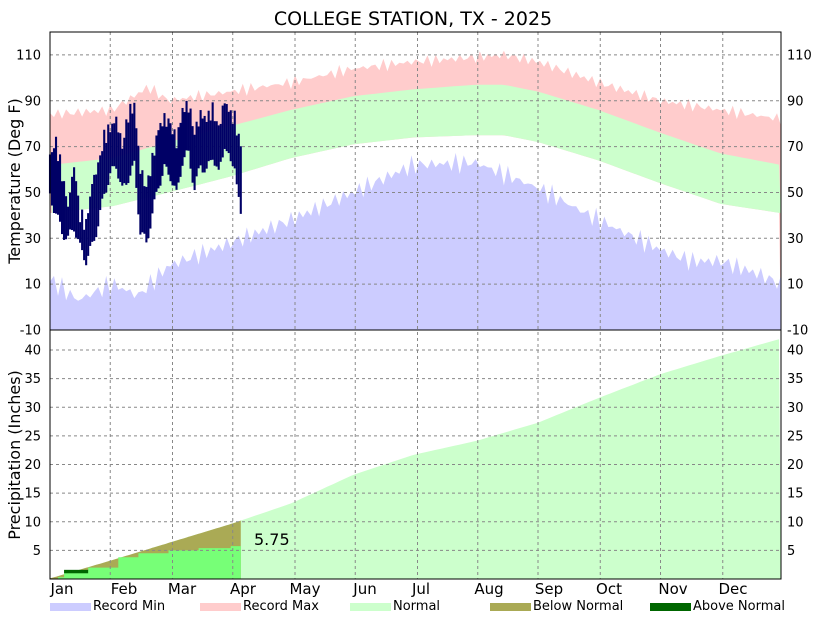 This screenshot has width=830, height=620. Describe the element at coordinates (70, 607) in the screenshot. I see `legend-swatch-record-min` at that location.